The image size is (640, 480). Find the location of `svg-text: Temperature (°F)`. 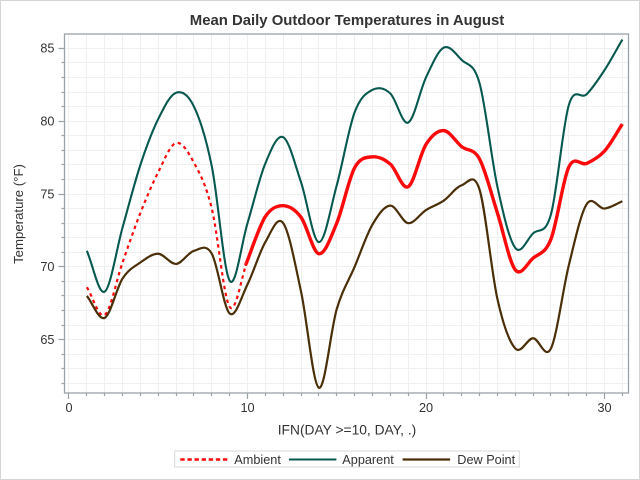

svg-text: Temperature (°F) is located at coordinates (18, 214).